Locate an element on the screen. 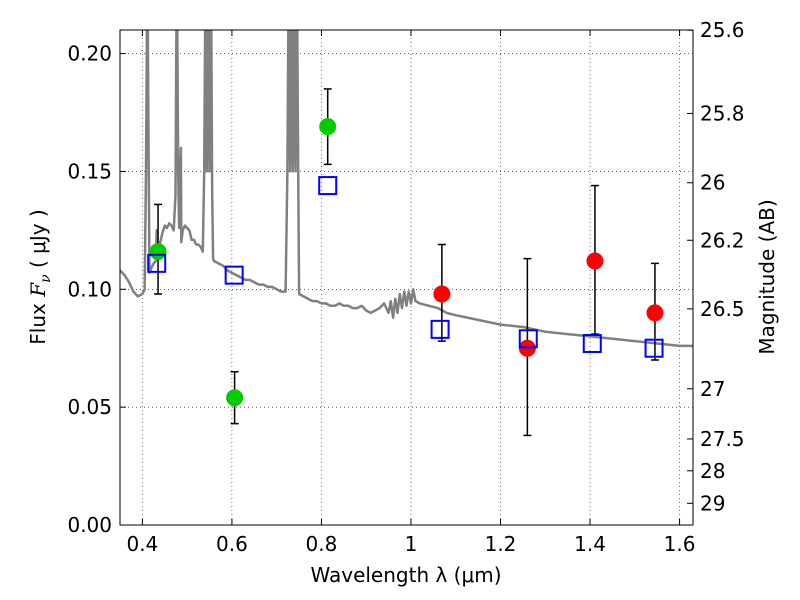  x-tick-label: 1.6 is located at coordinates (680, 544).